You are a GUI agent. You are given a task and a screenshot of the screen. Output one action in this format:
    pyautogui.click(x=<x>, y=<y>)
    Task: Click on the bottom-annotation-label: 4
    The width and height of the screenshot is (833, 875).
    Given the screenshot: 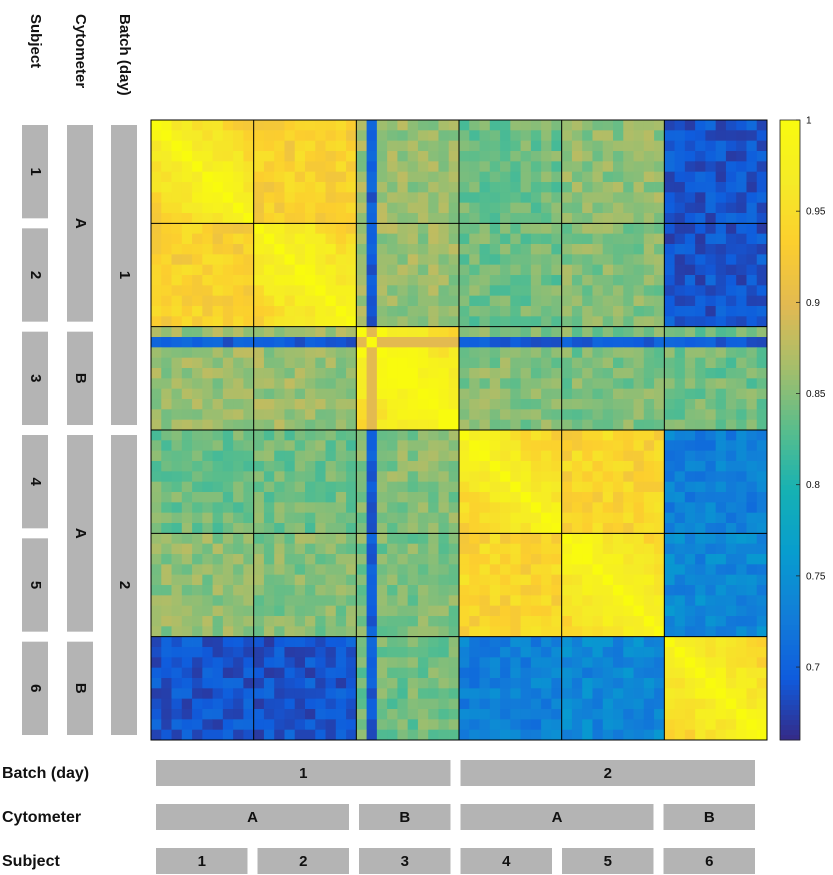 What is the action you would take?
    pyautogui.click(x=506, y=861)
    